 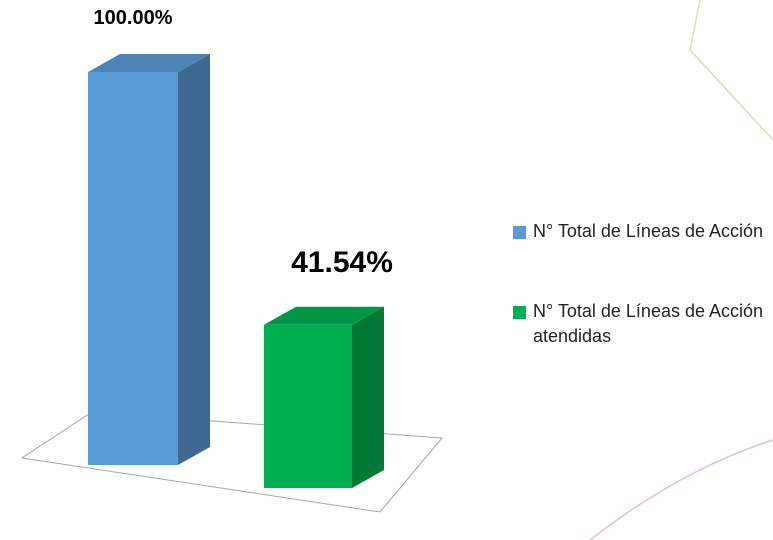 I want to click on legend-item: N° Total de Líneas de Acción atendidas, so click(x=640, y=324).